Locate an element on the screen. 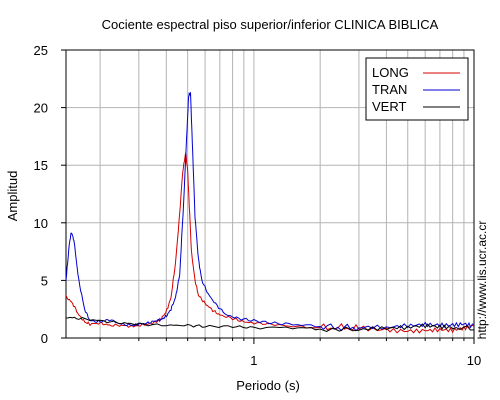 This screenshot has width=500, height=400. y-tick-label: 25 is located at coordinates (41, 50).